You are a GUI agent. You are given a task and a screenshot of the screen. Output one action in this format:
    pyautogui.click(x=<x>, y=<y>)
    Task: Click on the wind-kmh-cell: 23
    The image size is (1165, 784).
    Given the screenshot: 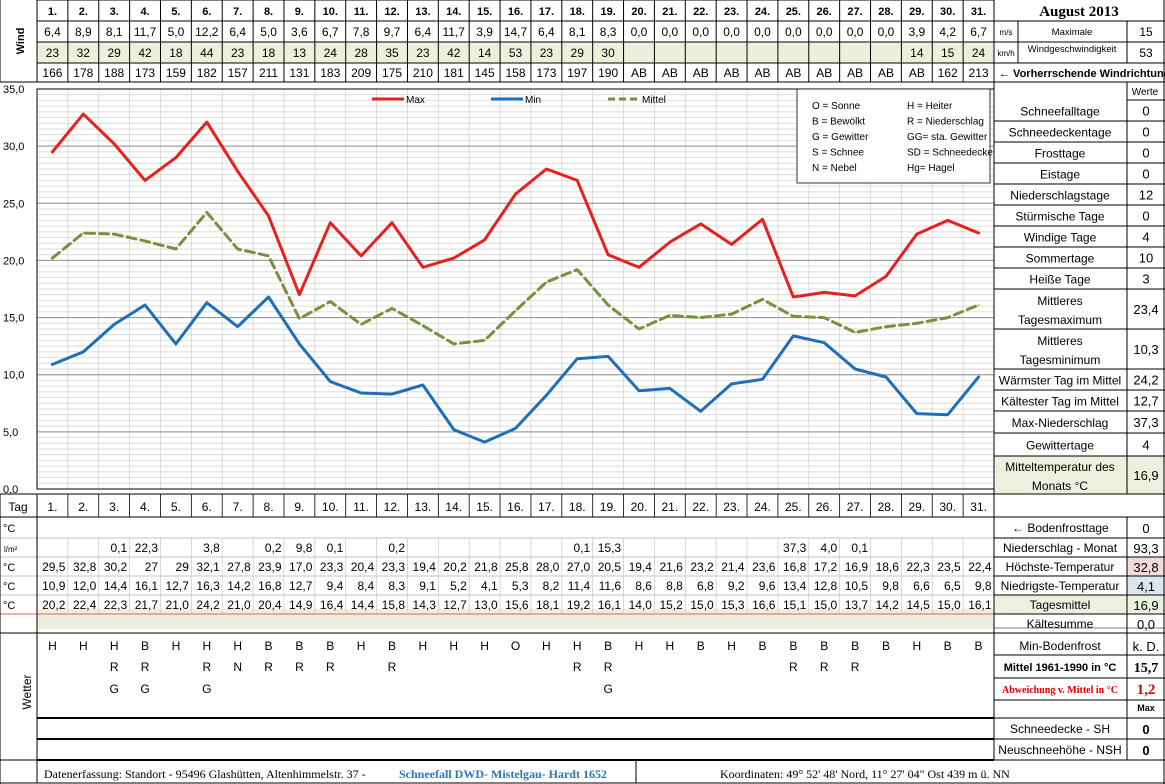 What is the action you would take?
    pyautogui.click(x=238, y=53)
    